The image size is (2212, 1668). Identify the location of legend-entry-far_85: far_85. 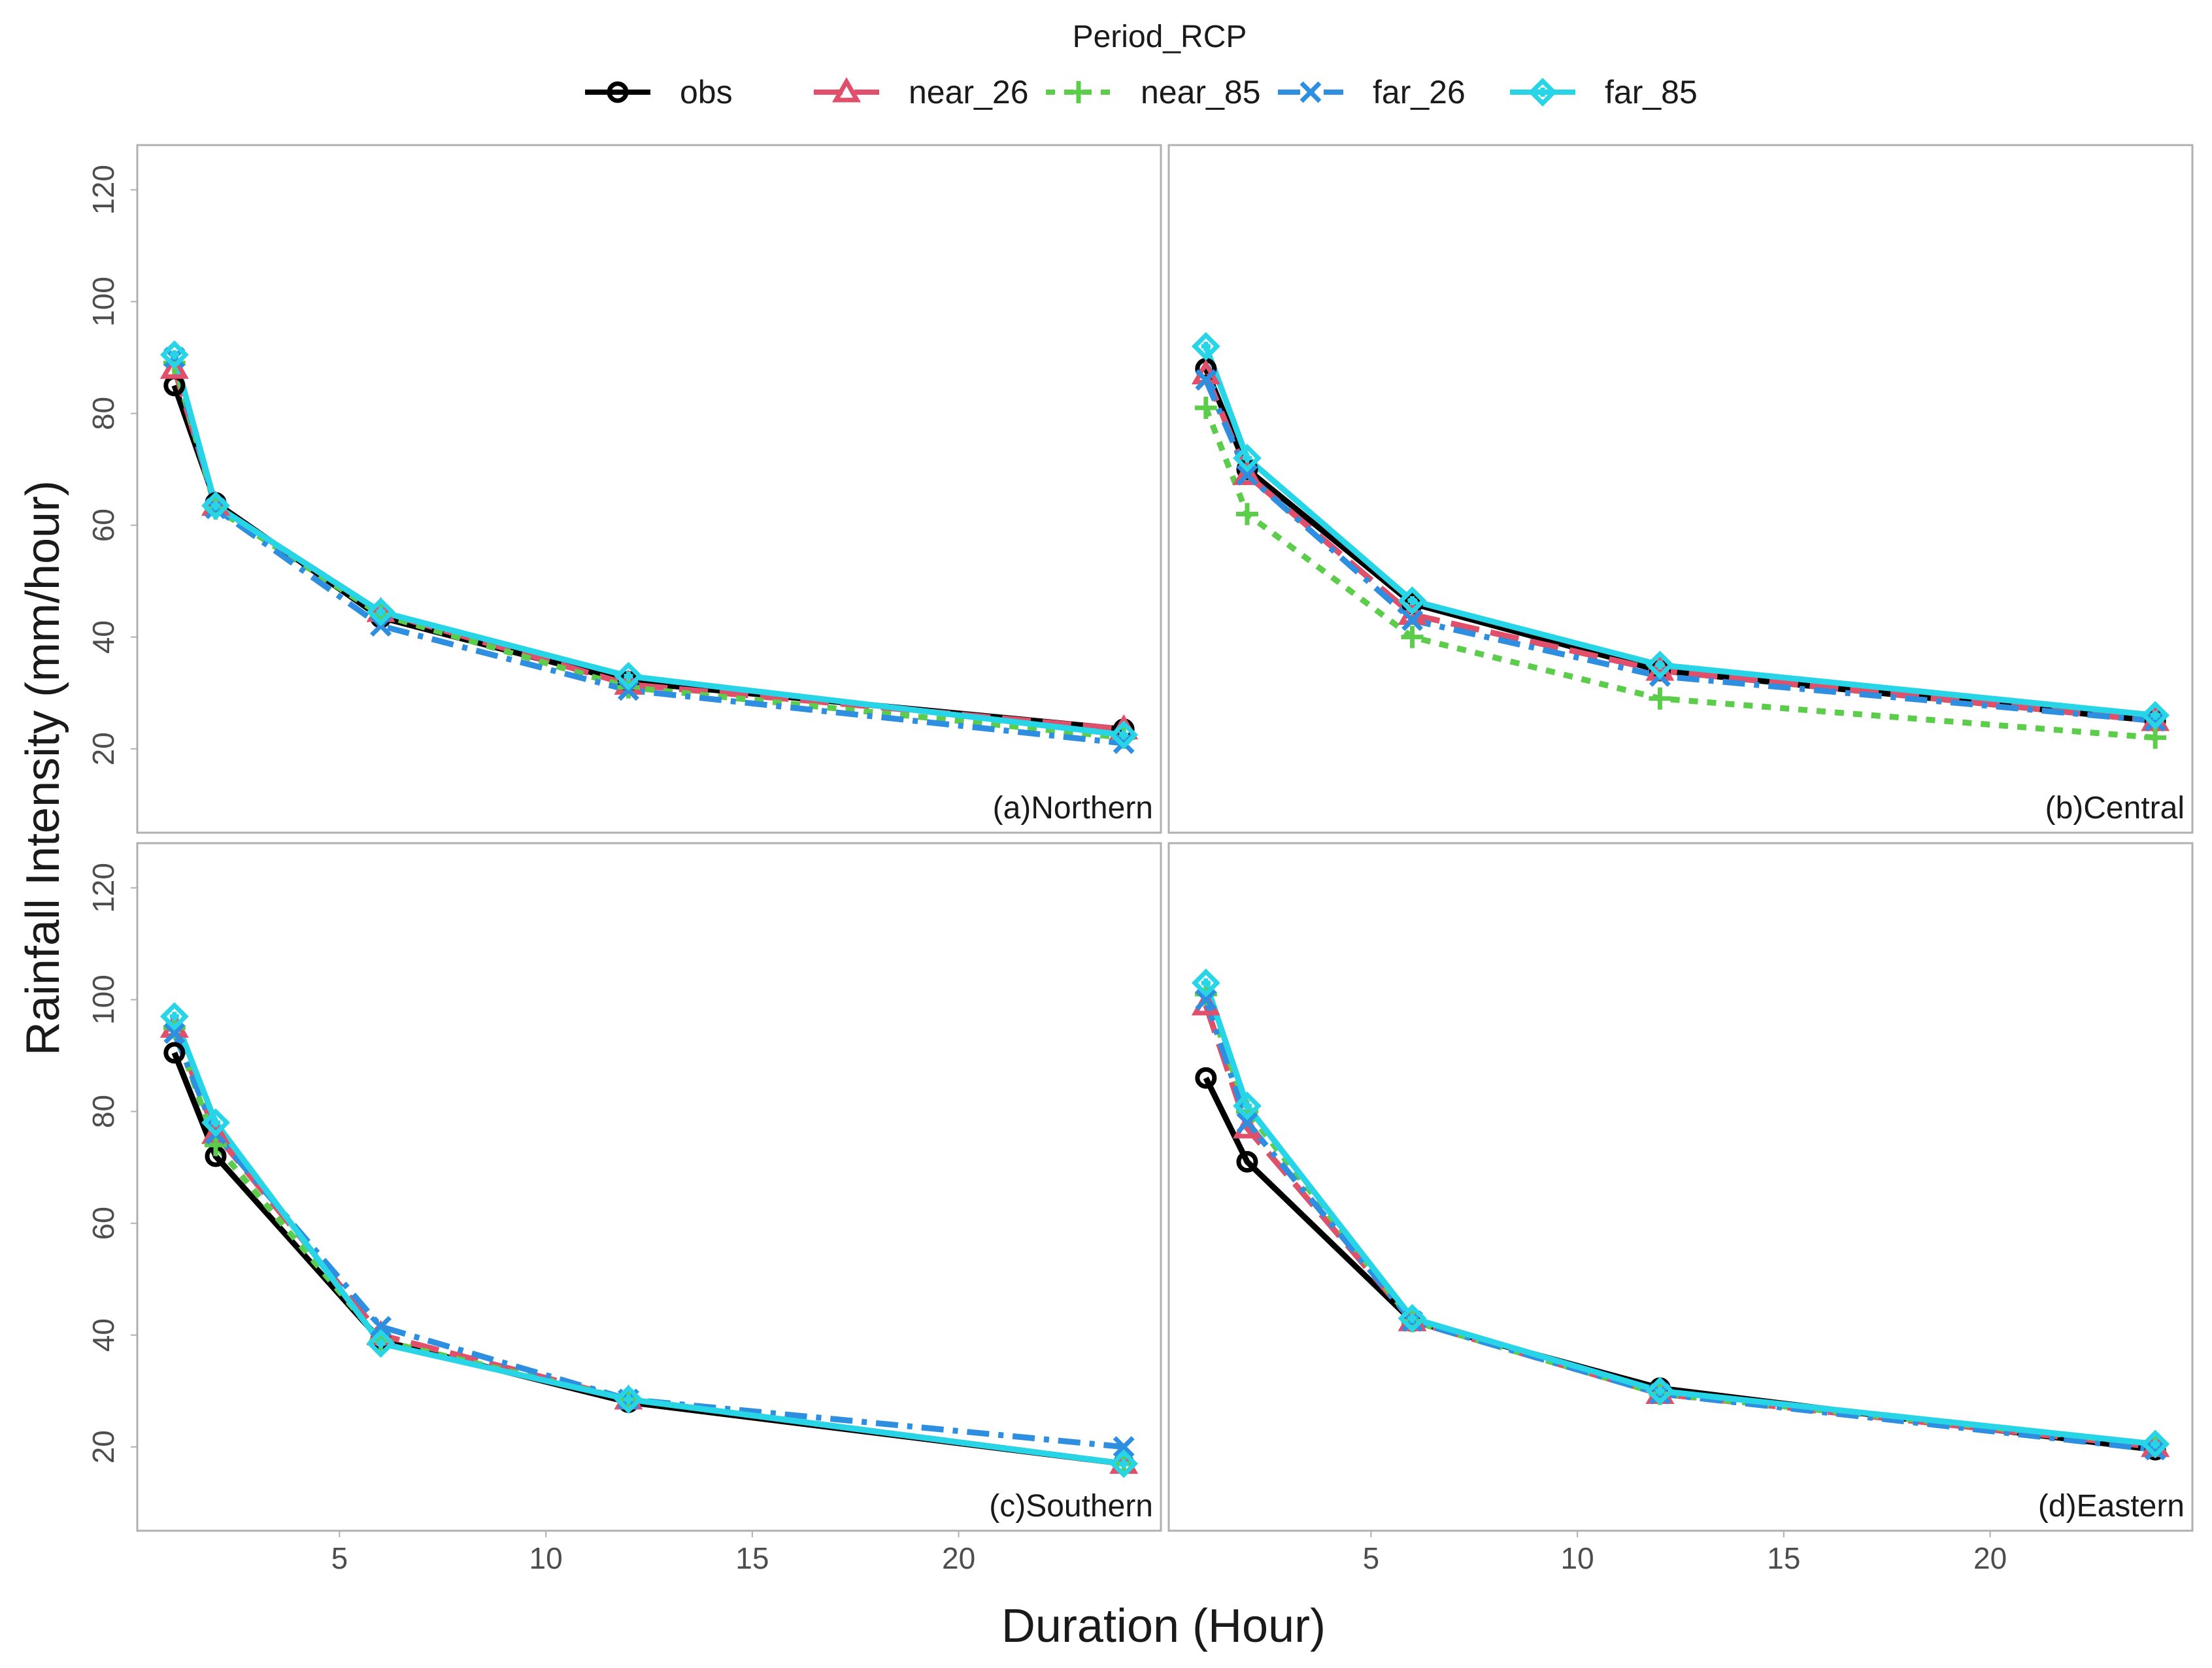
(1604, 92).